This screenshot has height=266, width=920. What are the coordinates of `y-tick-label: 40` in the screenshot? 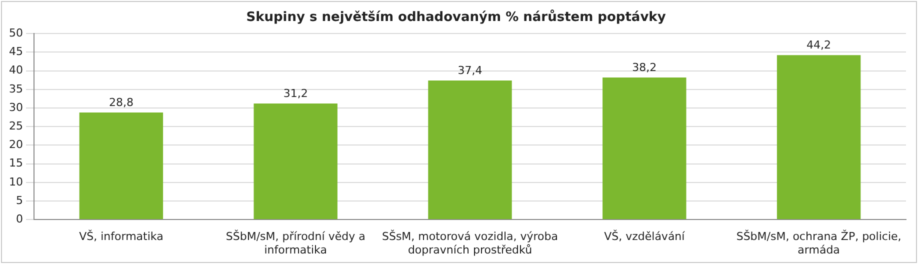 It's located at (15, 70).